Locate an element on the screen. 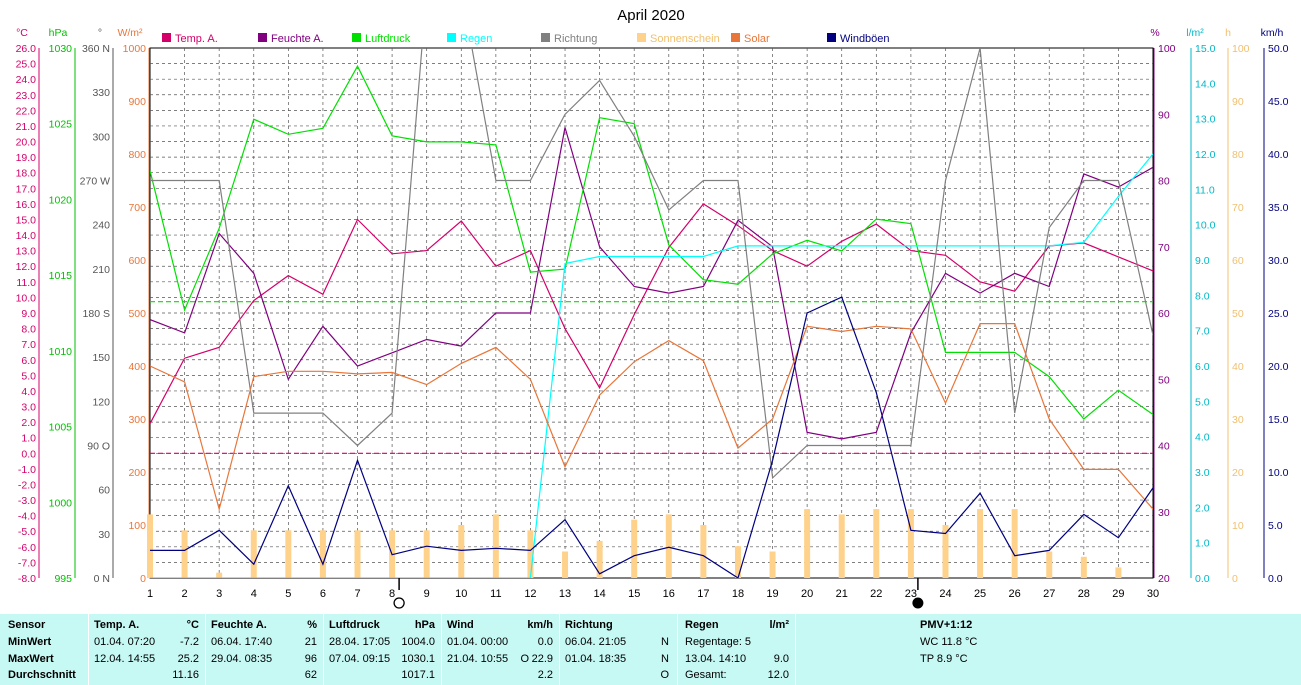 The image size is (1301, 685). humidity-unit: % is located at coordinates (312, 625).